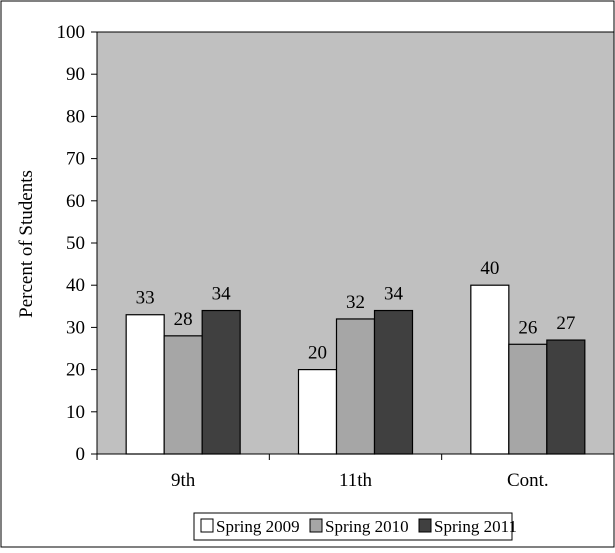 Image resolution: width=615 pixels, height=553 pixels. I want to click on legend-box, so click(353, 526).